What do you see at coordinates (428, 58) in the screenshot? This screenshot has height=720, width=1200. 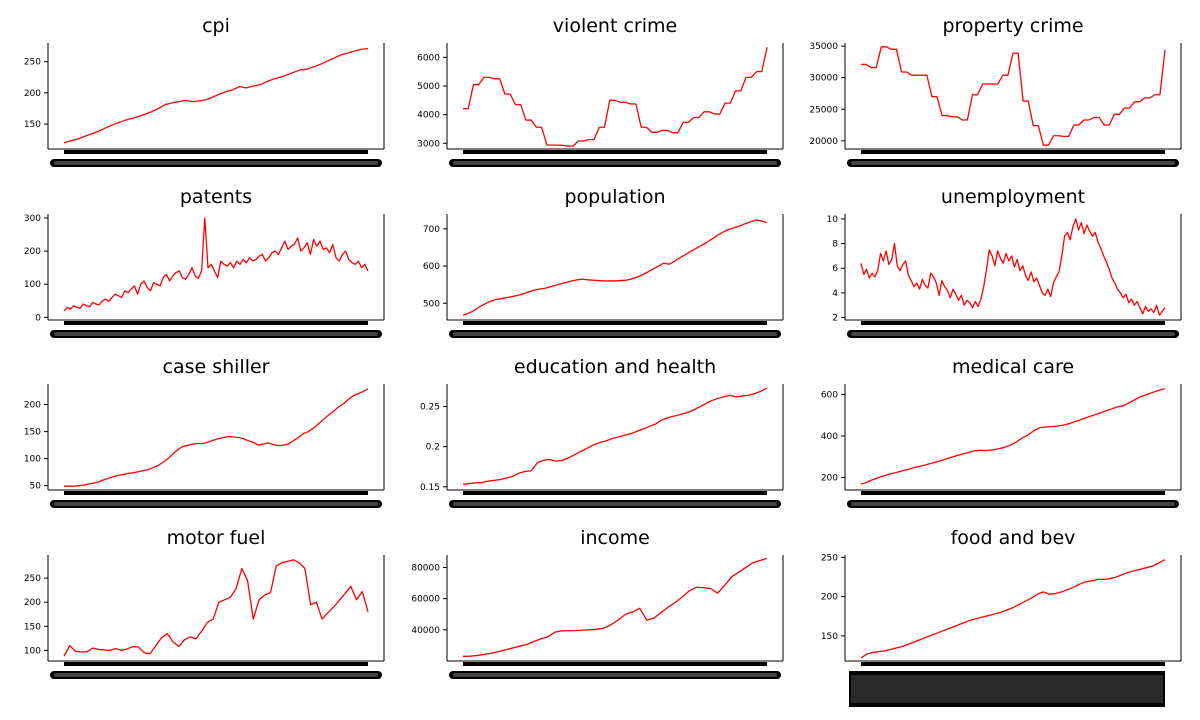 I see `y-tick-label: 6000` at bounding box center [428, 58].